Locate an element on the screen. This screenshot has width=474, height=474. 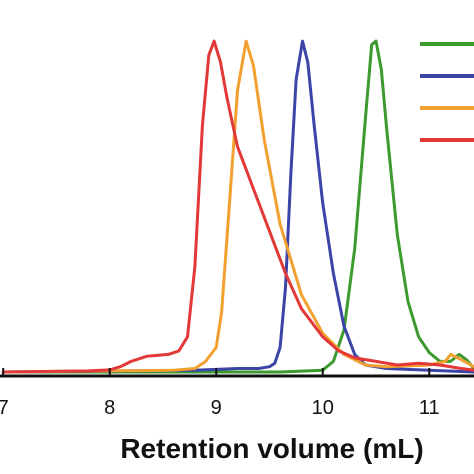
x-axis-ticks: 7 8 9 10 11 is located at coordinates (220, 393).